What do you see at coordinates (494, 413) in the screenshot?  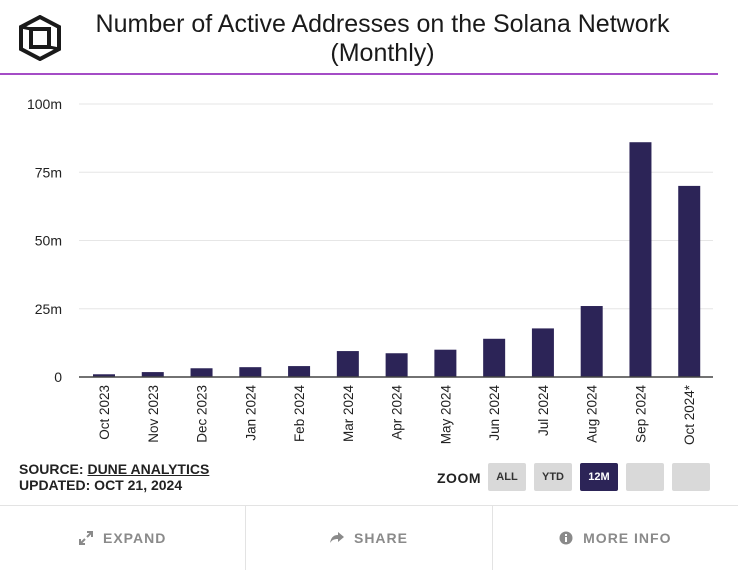 I see `x-tick-label: Jun 2024` at bounding box center [494, 413].